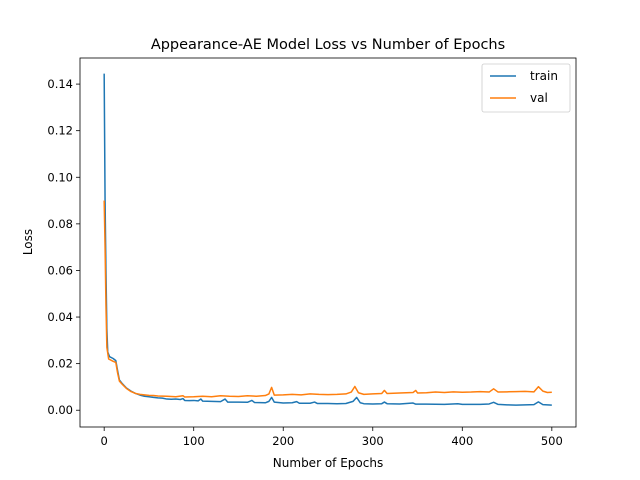 This screenshot has height=480, width=640. What do you see at coordinates (60, 317) in the screenshot?
I see `y-tick-label: 0.04` at bounding box center [60, 317].